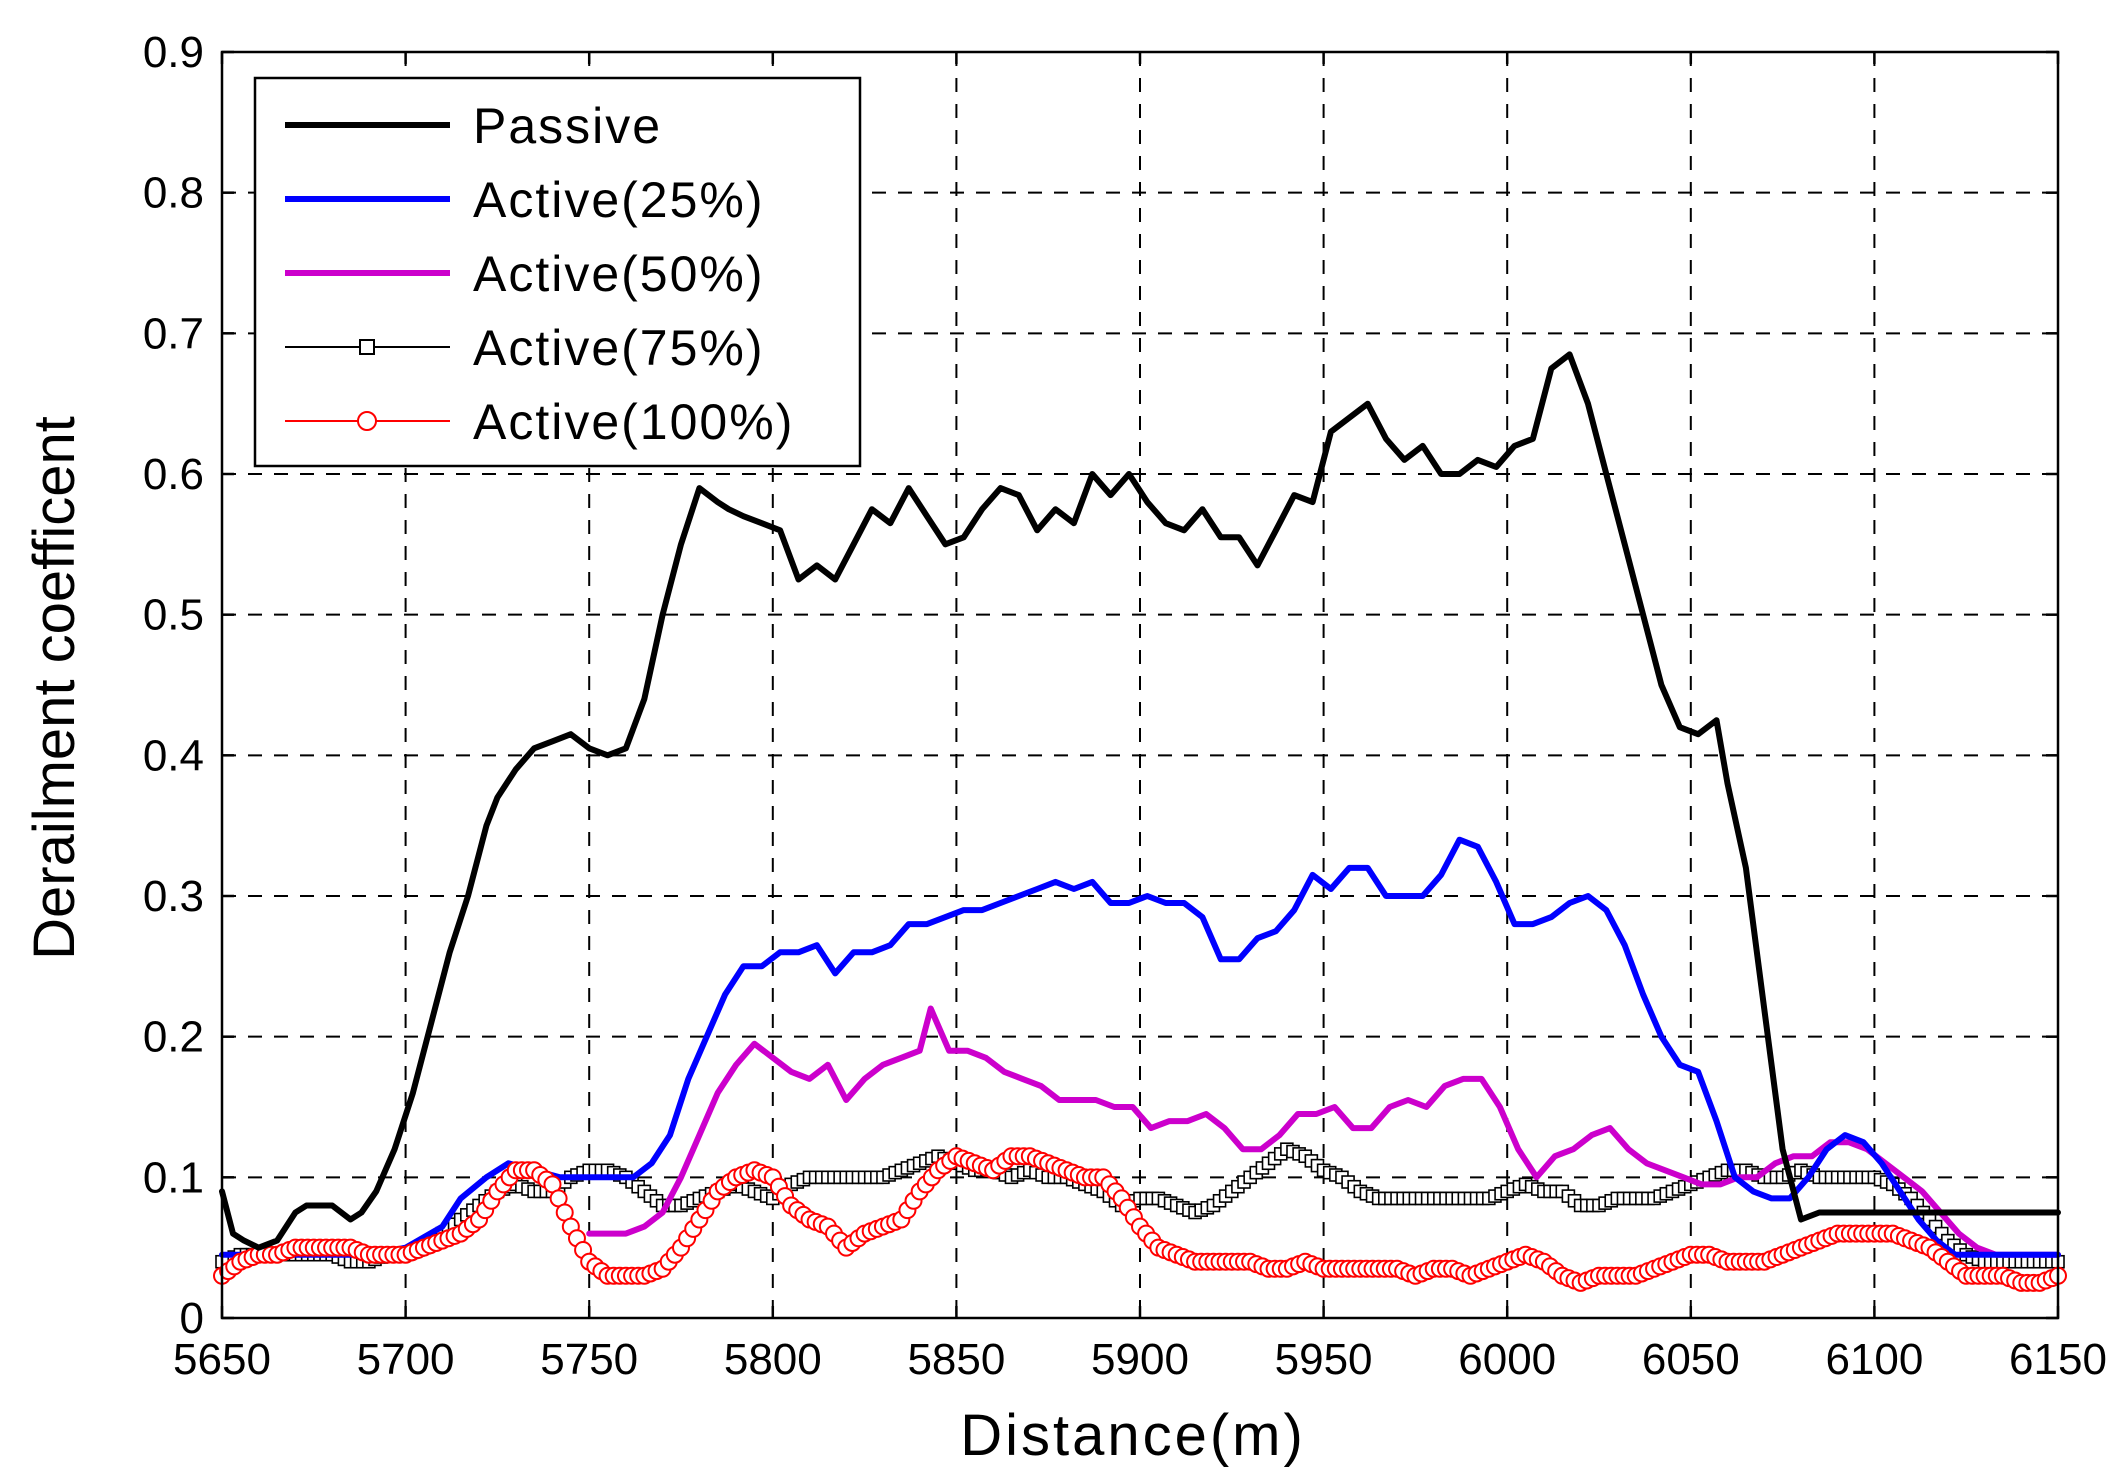  Describe the element at coordinates (619, 200) in the screenshot. I see `legend-label: Active(25%)` at that location.